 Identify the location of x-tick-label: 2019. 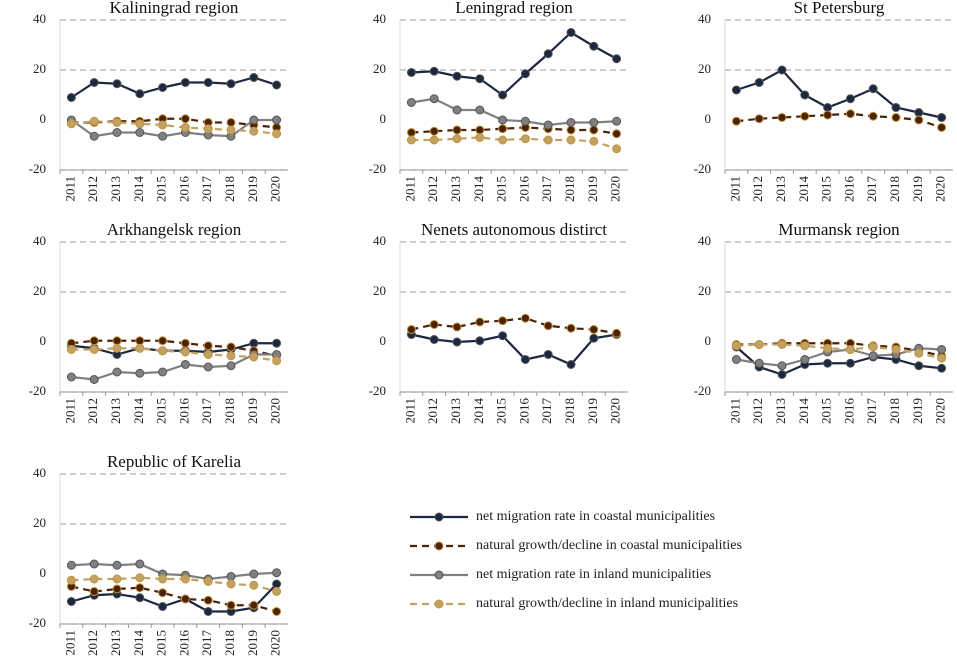
(252, 411).